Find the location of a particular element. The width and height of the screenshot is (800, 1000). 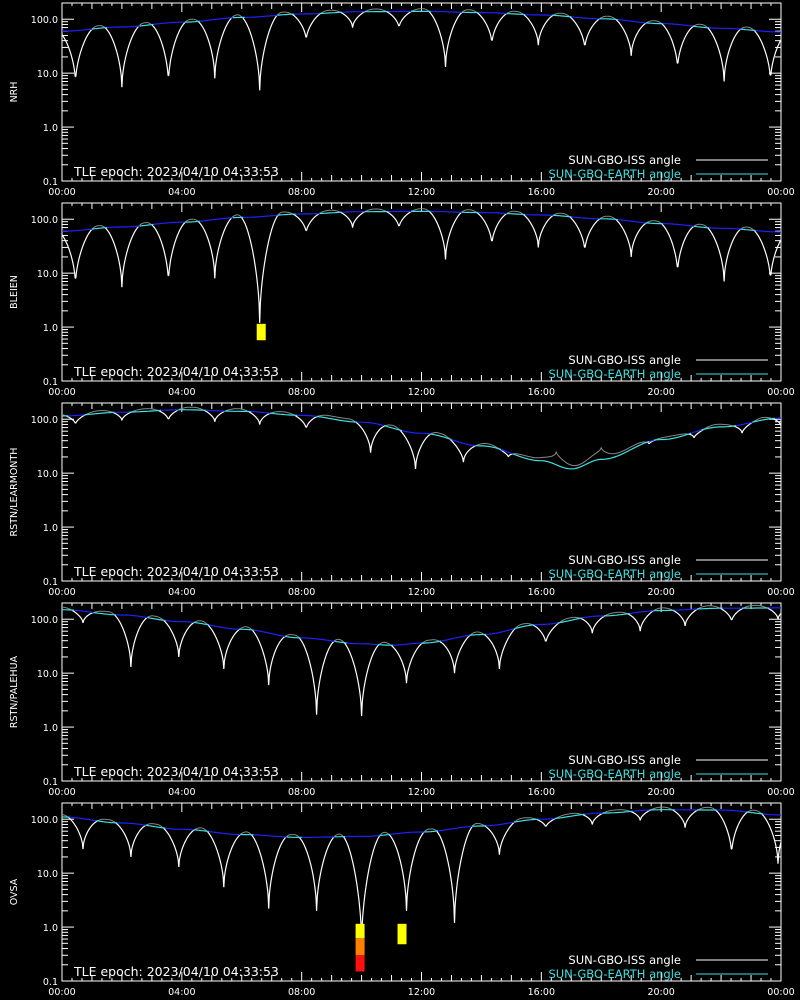

y-axis-label: OVSA is located at coordinates (14, 891).